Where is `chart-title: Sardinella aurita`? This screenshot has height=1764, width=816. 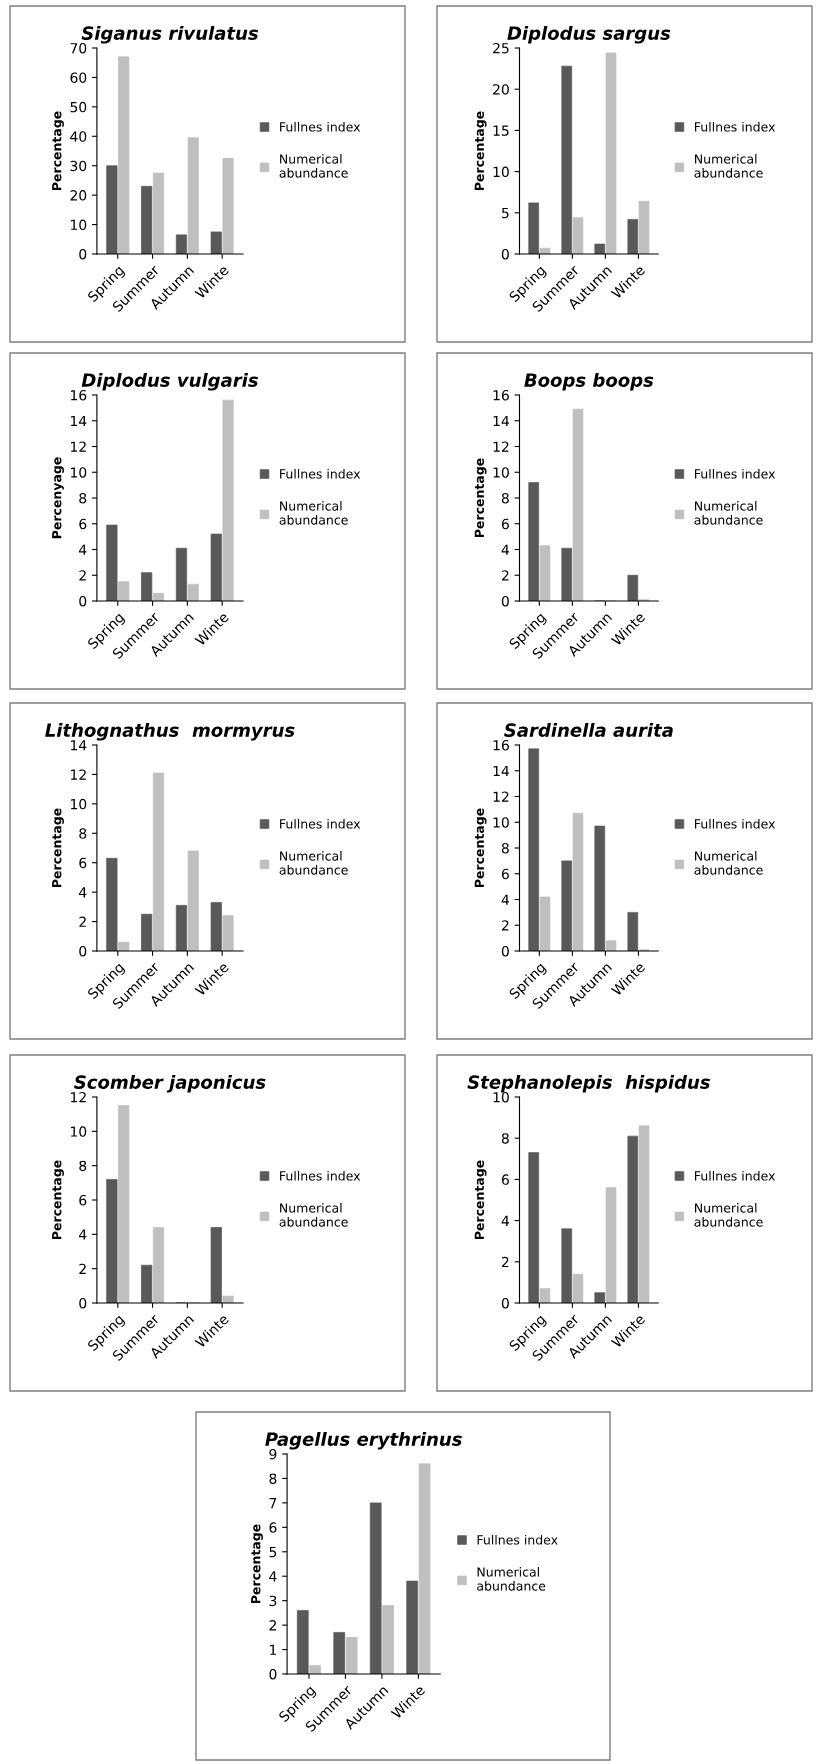 chart-title: Sardinella aurita is located at coordinates (588, 729).